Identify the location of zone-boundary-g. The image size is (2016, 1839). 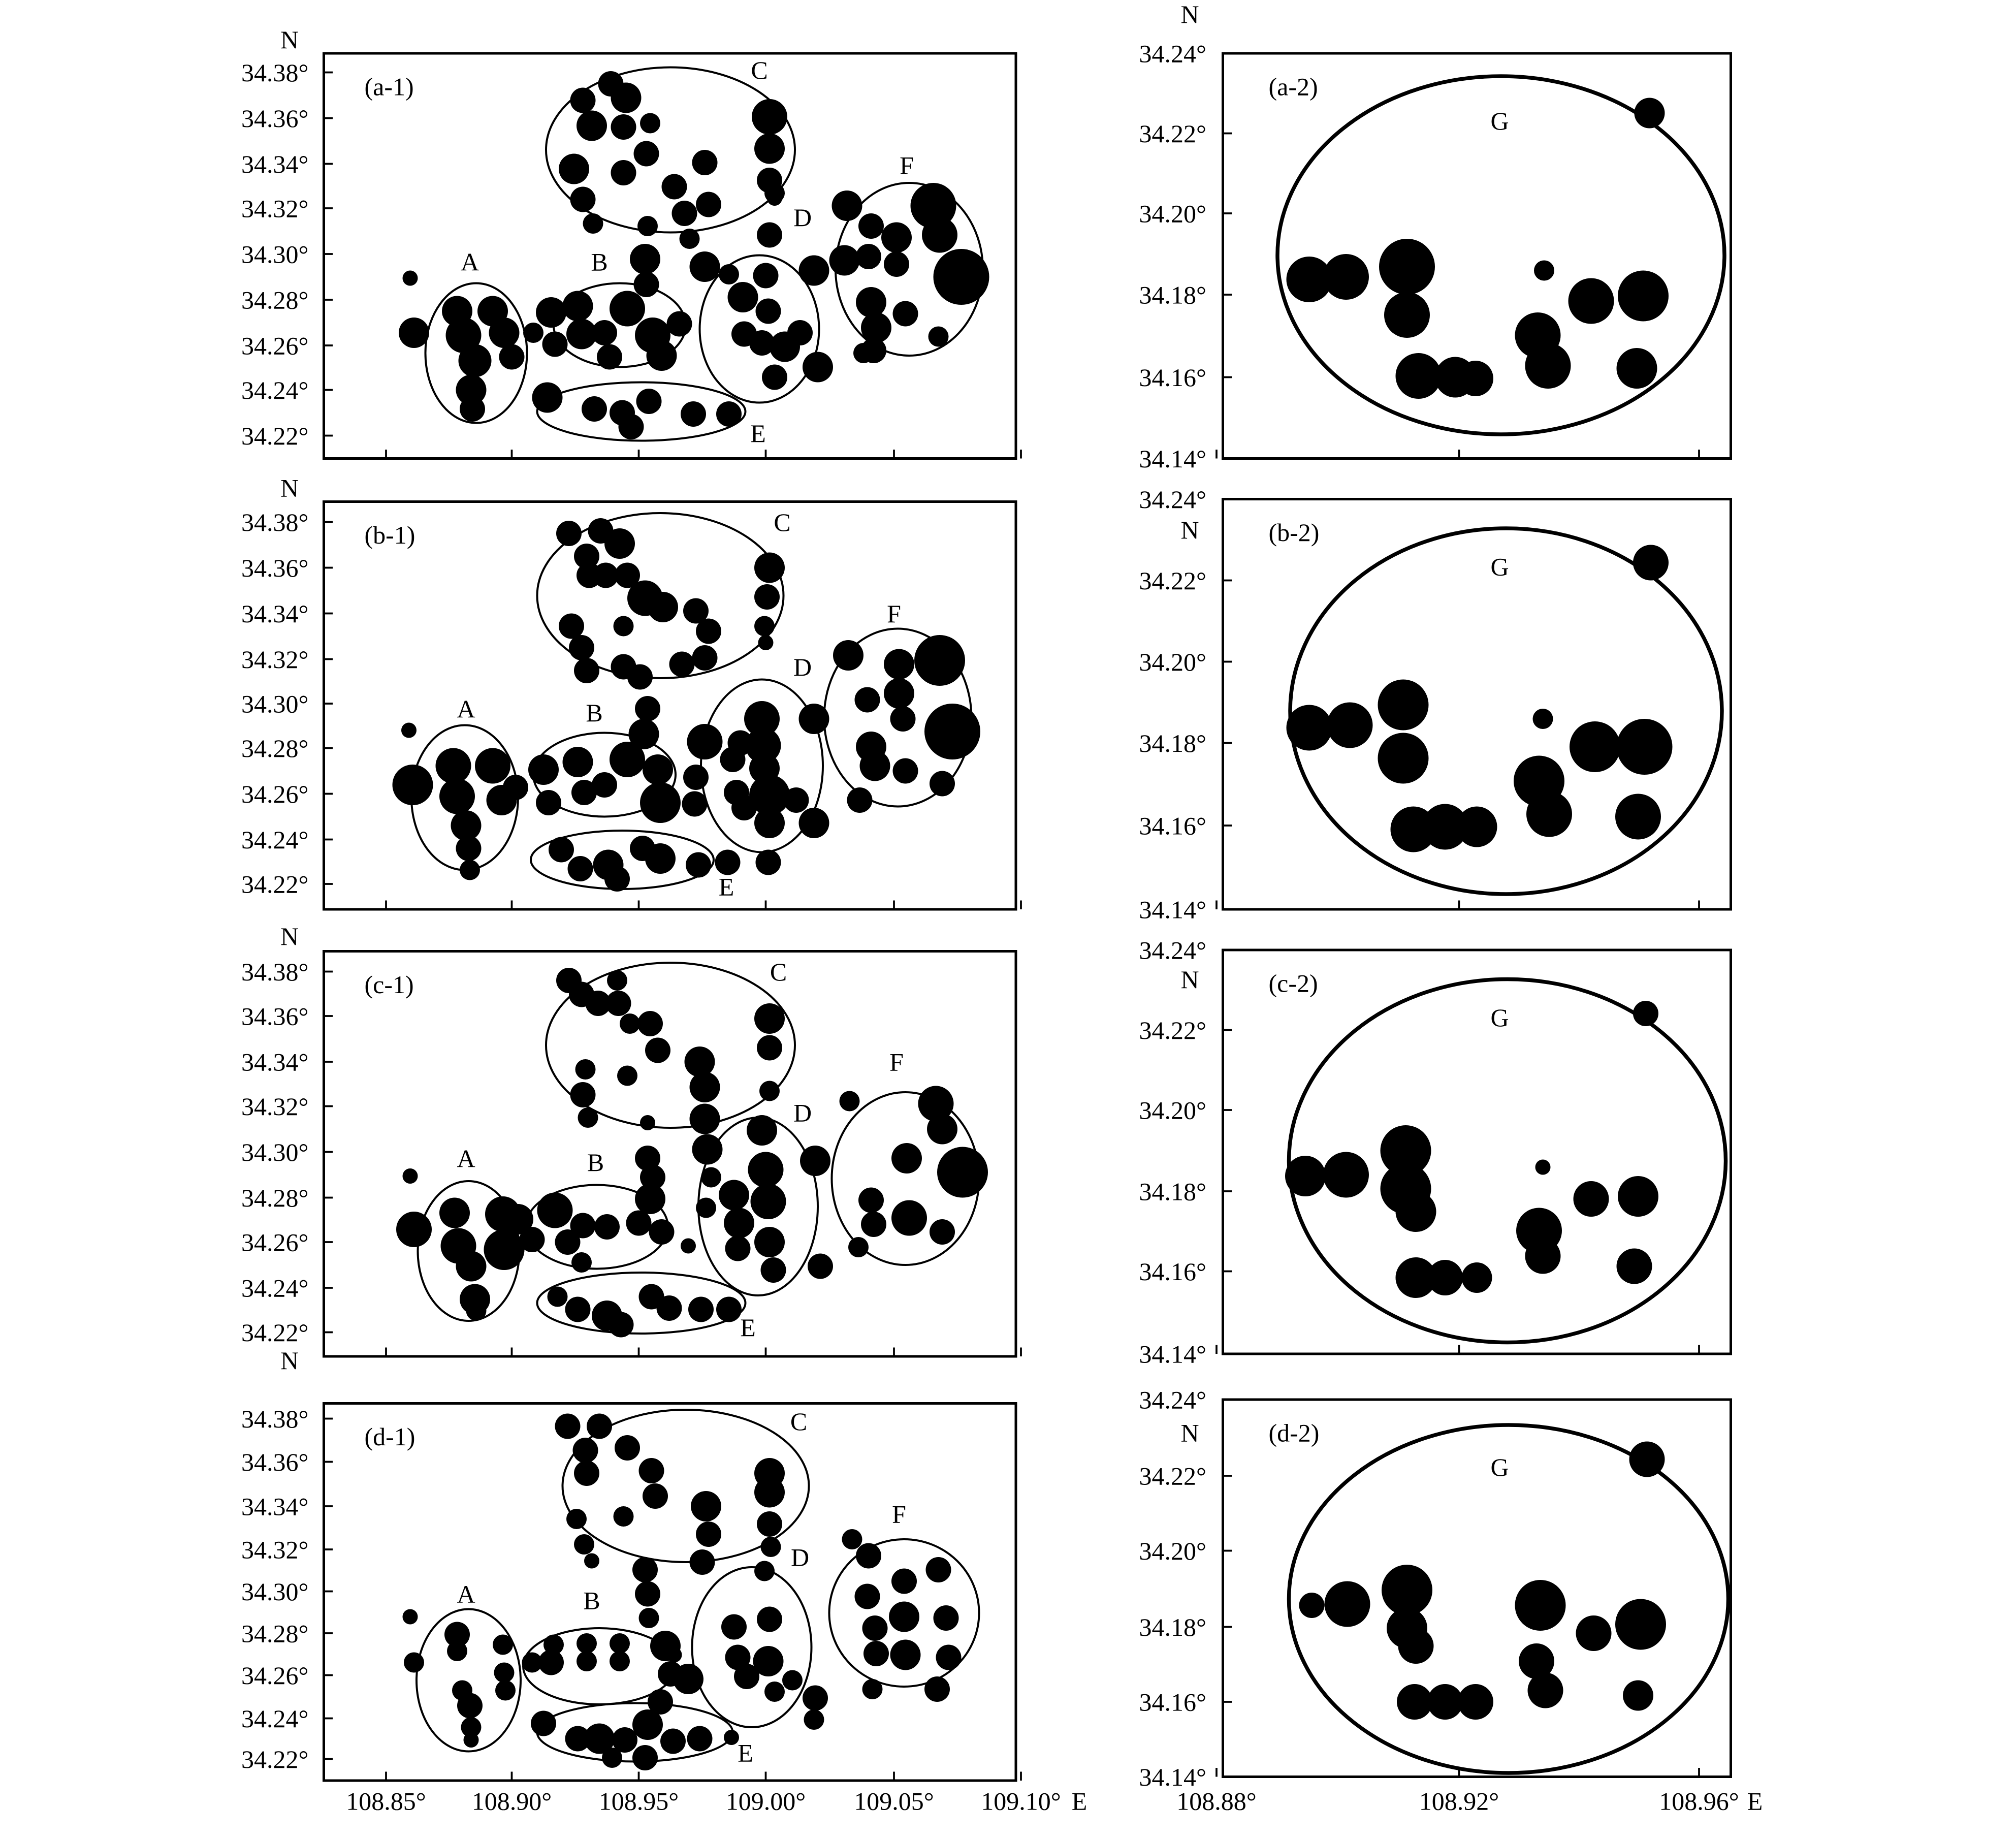
(1509, 1599).